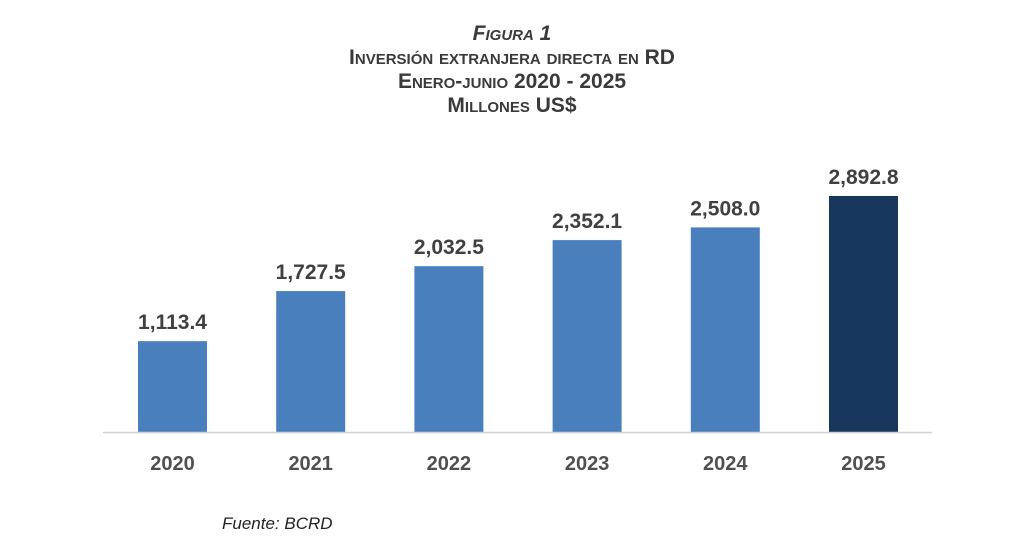  I want to click on x-tick-label-2020: 2020, so click(172, 464).